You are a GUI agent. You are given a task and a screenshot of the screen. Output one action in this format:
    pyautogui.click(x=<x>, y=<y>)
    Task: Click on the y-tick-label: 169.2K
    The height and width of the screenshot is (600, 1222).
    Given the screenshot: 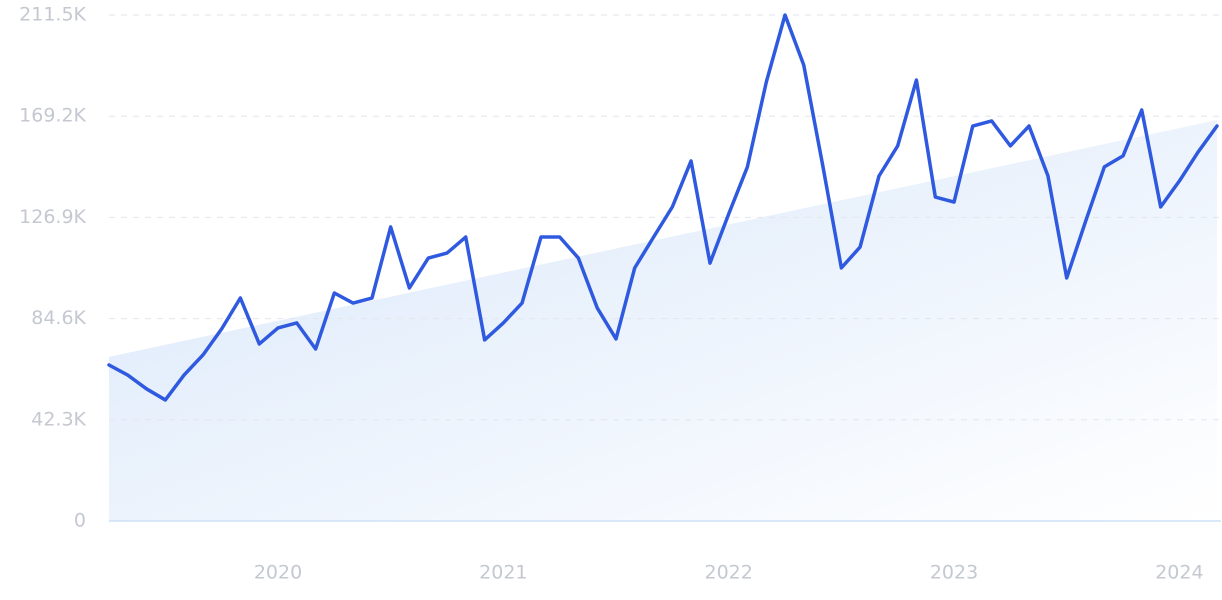 What is the action you would take?
    pyautogui.click(x=52, y=116)
    